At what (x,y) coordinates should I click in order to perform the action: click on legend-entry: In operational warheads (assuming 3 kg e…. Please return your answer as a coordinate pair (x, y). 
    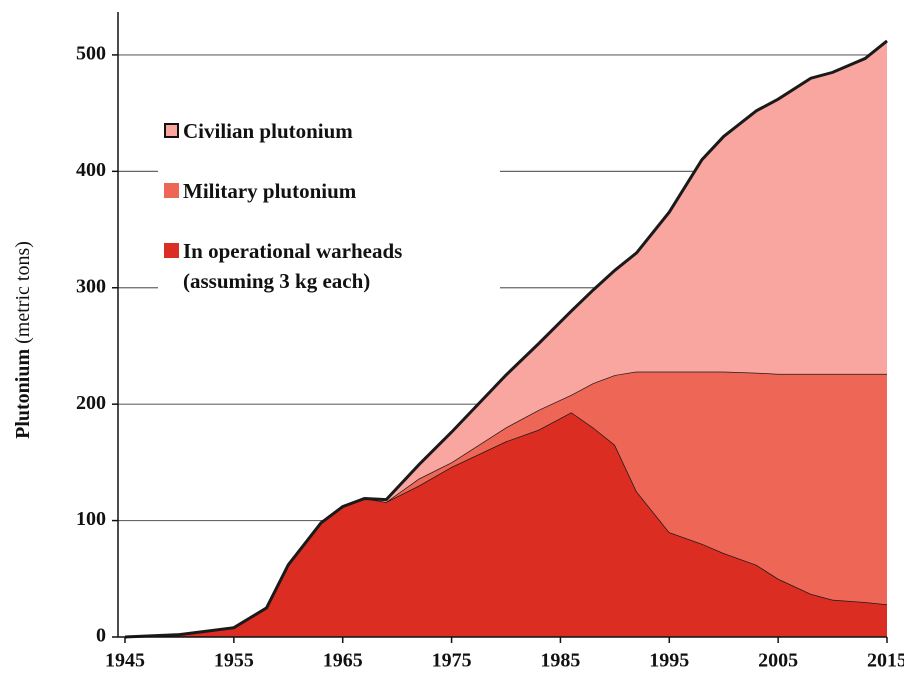
    Looking at the image, I should click on (329, 266).